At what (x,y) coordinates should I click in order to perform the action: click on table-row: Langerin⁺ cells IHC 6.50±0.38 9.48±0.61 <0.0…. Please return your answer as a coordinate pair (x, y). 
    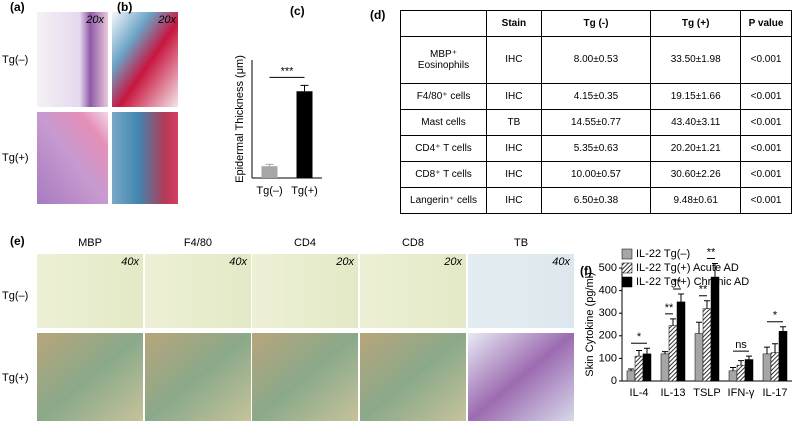
    Looking at the image, I should click on (595, 200).